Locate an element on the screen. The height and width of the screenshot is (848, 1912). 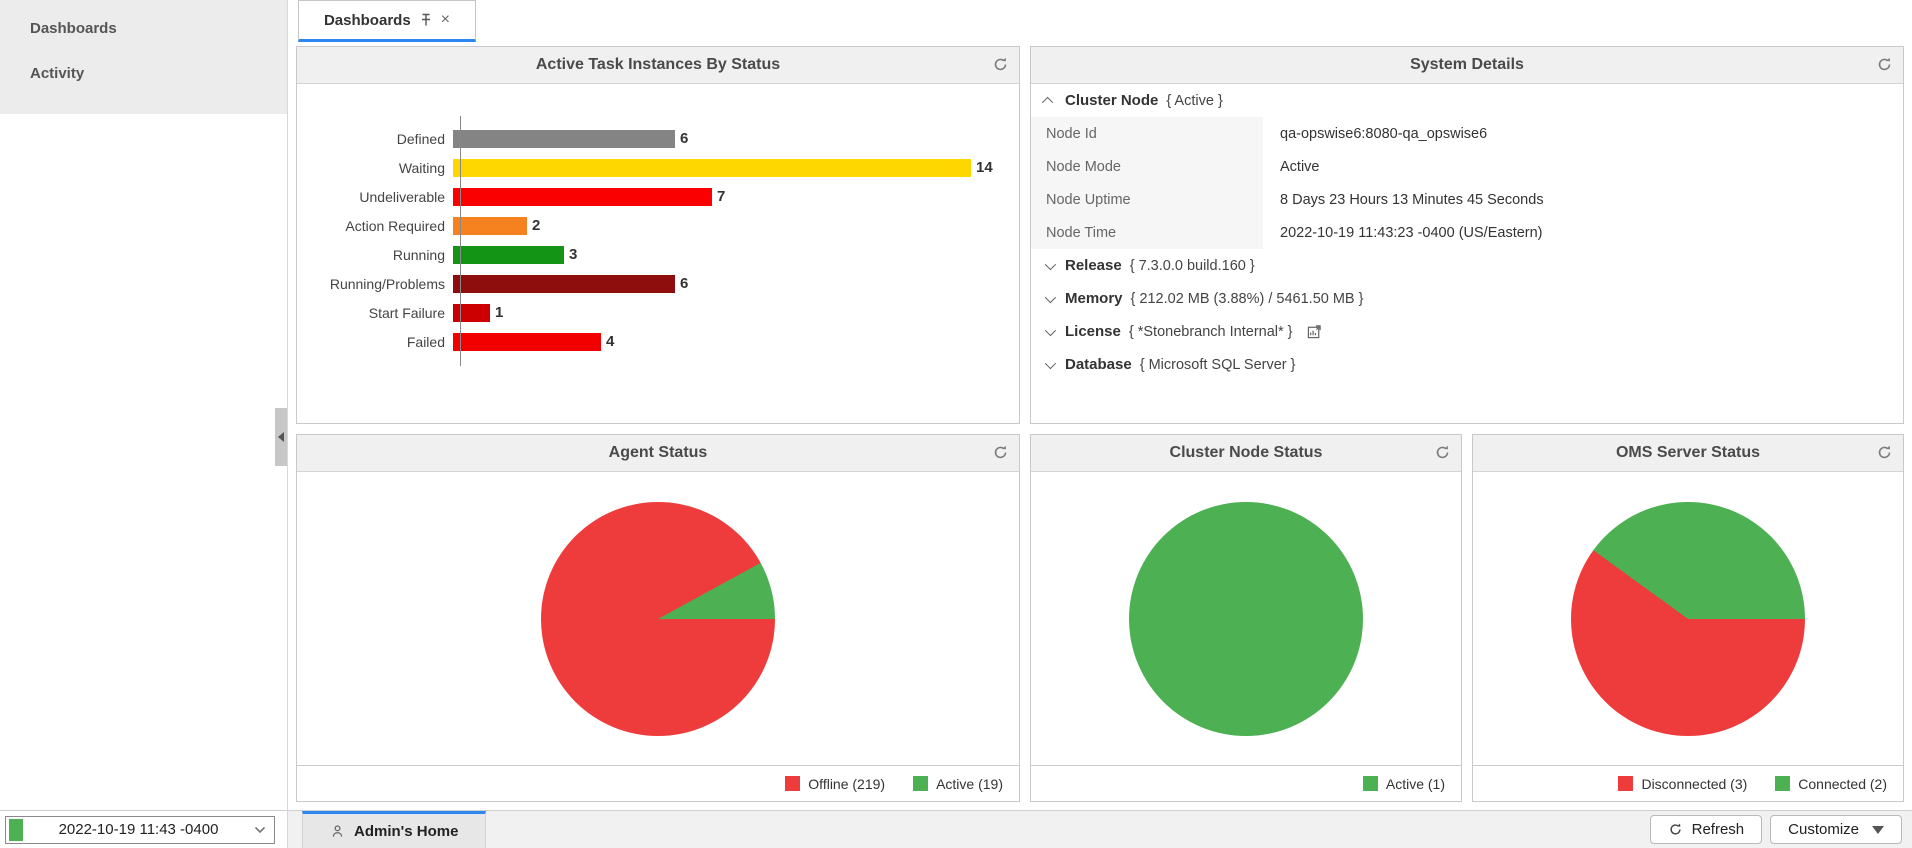
section-header-database: Database { Microsoft SQL Server } is located at coordinates (1467, 364).